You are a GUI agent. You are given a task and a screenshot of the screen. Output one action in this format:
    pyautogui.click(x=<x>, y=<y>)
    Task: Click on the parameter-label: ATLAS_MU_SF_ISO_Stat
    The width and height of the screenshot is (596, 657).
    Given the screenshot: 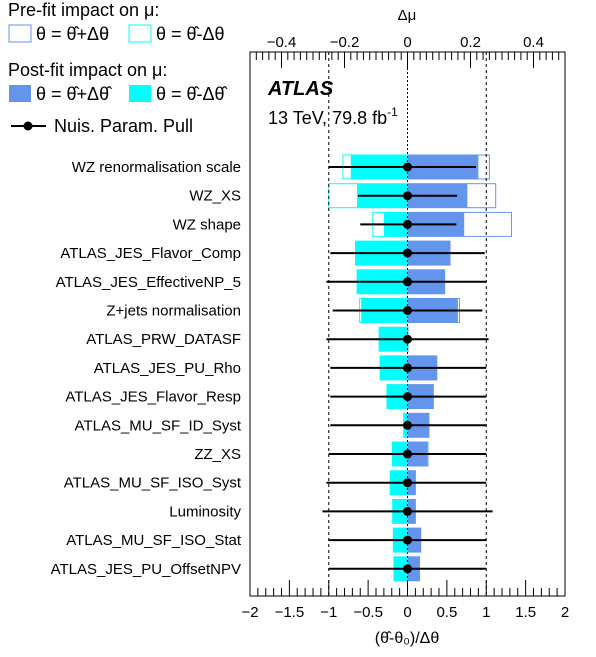 What is the action you would take?
    pyautogui.click(x=154, y=540)
    